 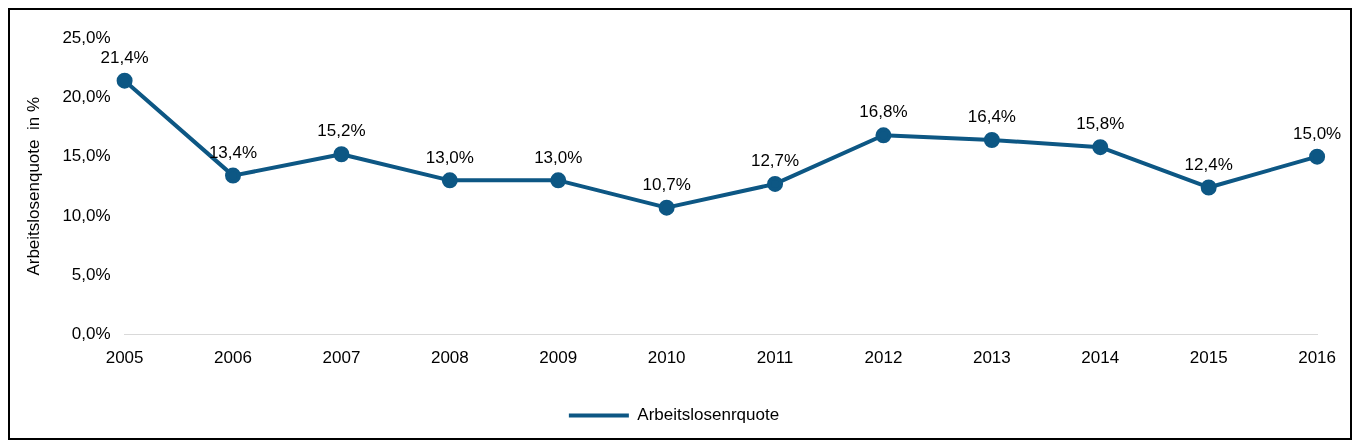 I want to click on data-label: 15,2%, so click(x=341, y=131).